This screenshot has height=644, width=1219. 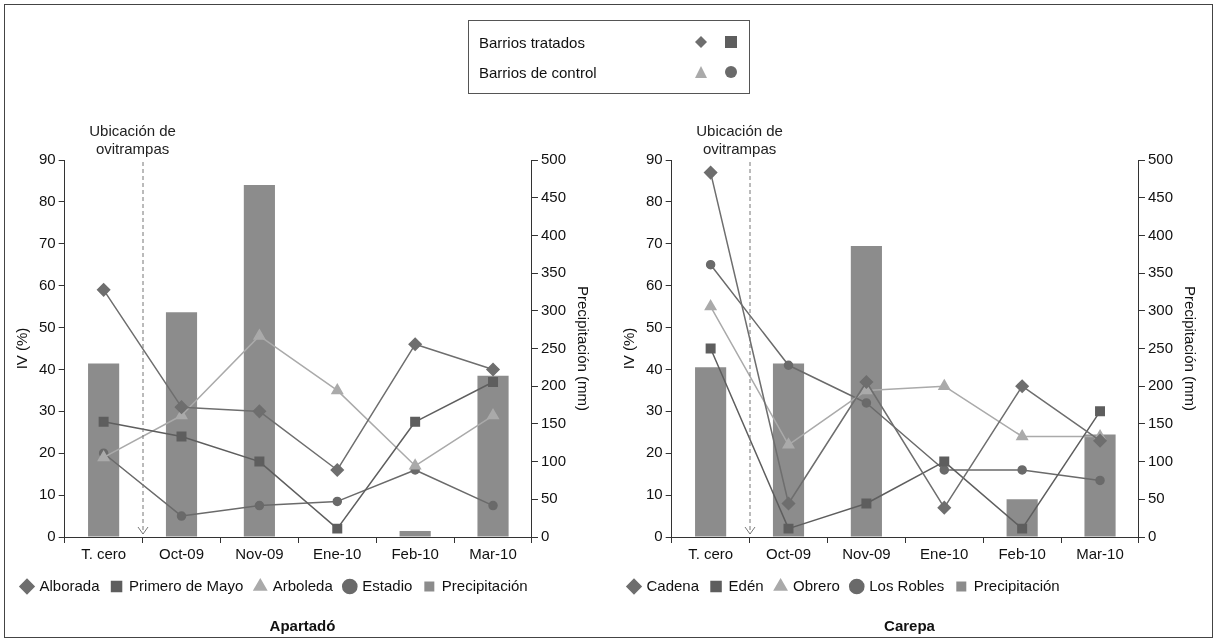 I want to click on y2-tick-label: 500, so click(x=553, y=159).